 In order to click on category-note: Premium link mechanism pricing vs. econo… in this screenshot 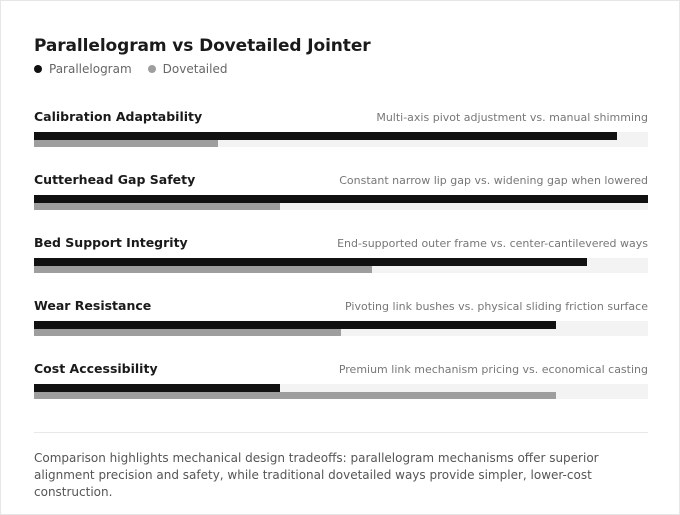, I will do `click(493, 369)`.